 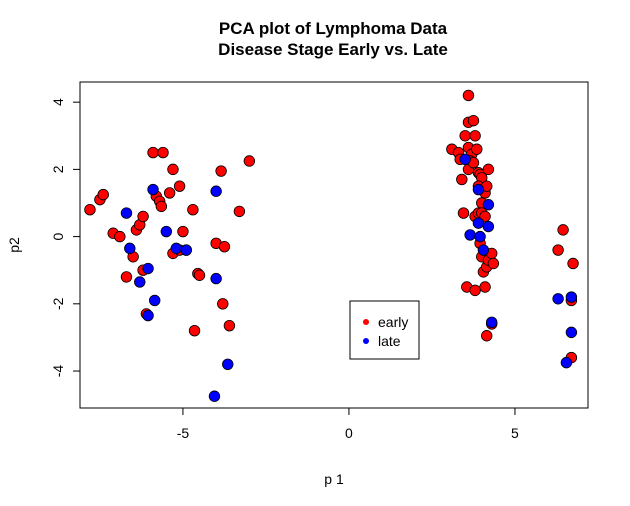 I want to click on y-axis: -4 -2 0 2 4, so click(x=65, y=237).